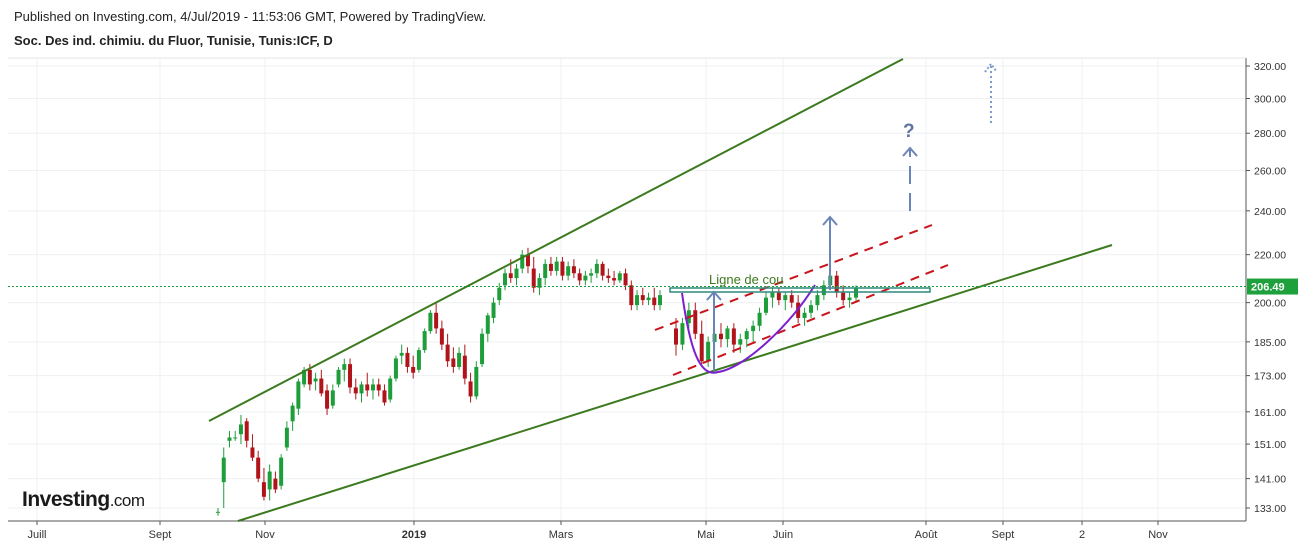 Image resolution: width=1299 pixels, height=547 pixels. What do you see at coordinates (1270, 377) in the screenshot?
I see `y-tick-label: 173.00` at bounding box center [1270, 377].